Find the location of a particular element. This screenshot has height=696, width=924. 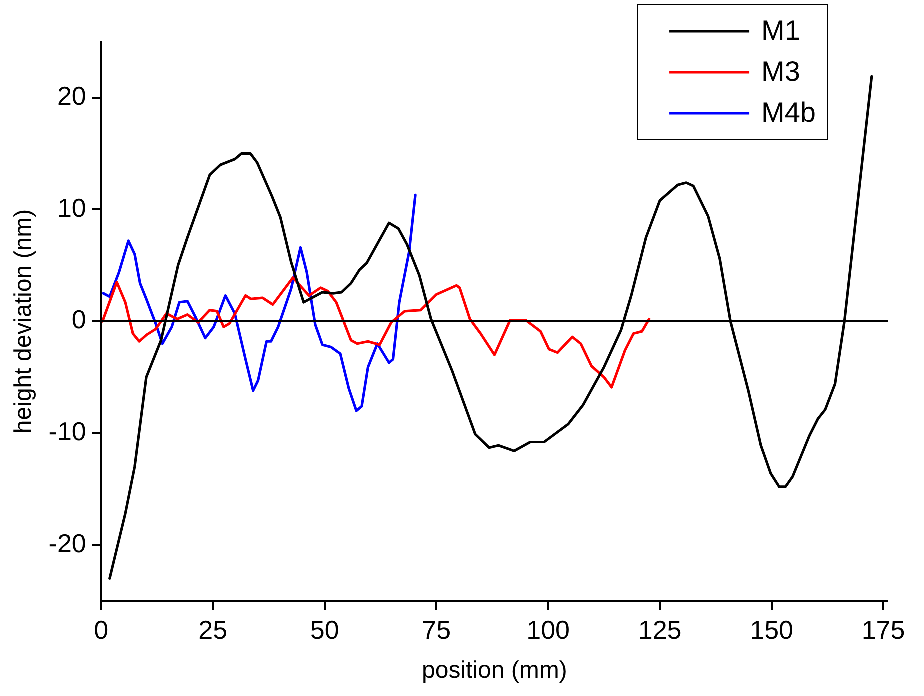

x-tick-label: 100 is located at coordinates (548, 629).